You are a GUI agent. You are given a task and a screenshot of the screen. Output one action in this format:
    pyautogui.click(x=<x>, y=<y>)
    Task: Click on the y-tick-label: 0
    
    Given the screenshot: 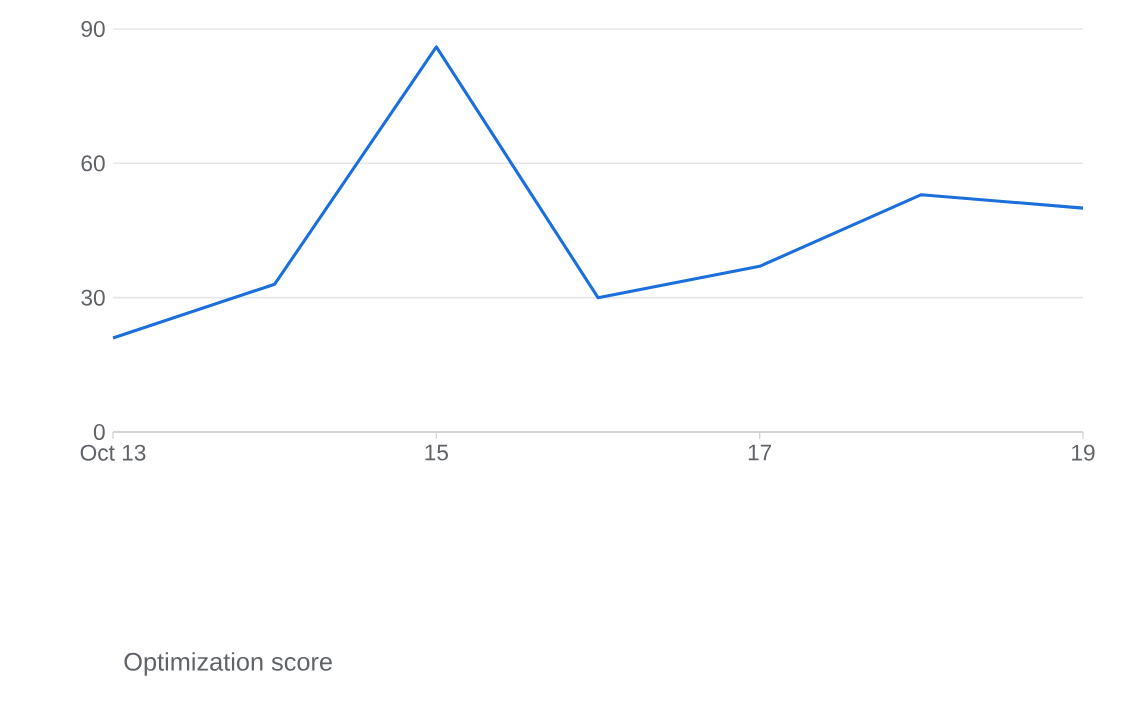 What is the action you would take?
    pyautogui.click(x=99, y=432)
    